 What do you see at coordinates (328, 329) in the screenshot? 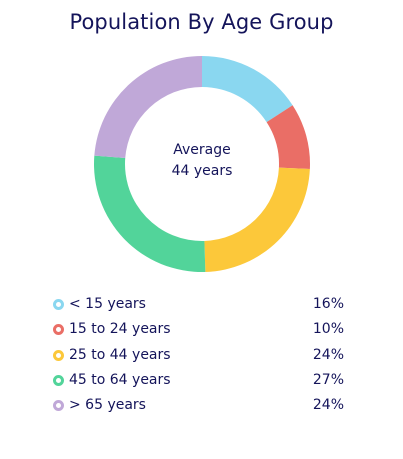
I see `legend-value: 10%` at bounding box center [328, 329].